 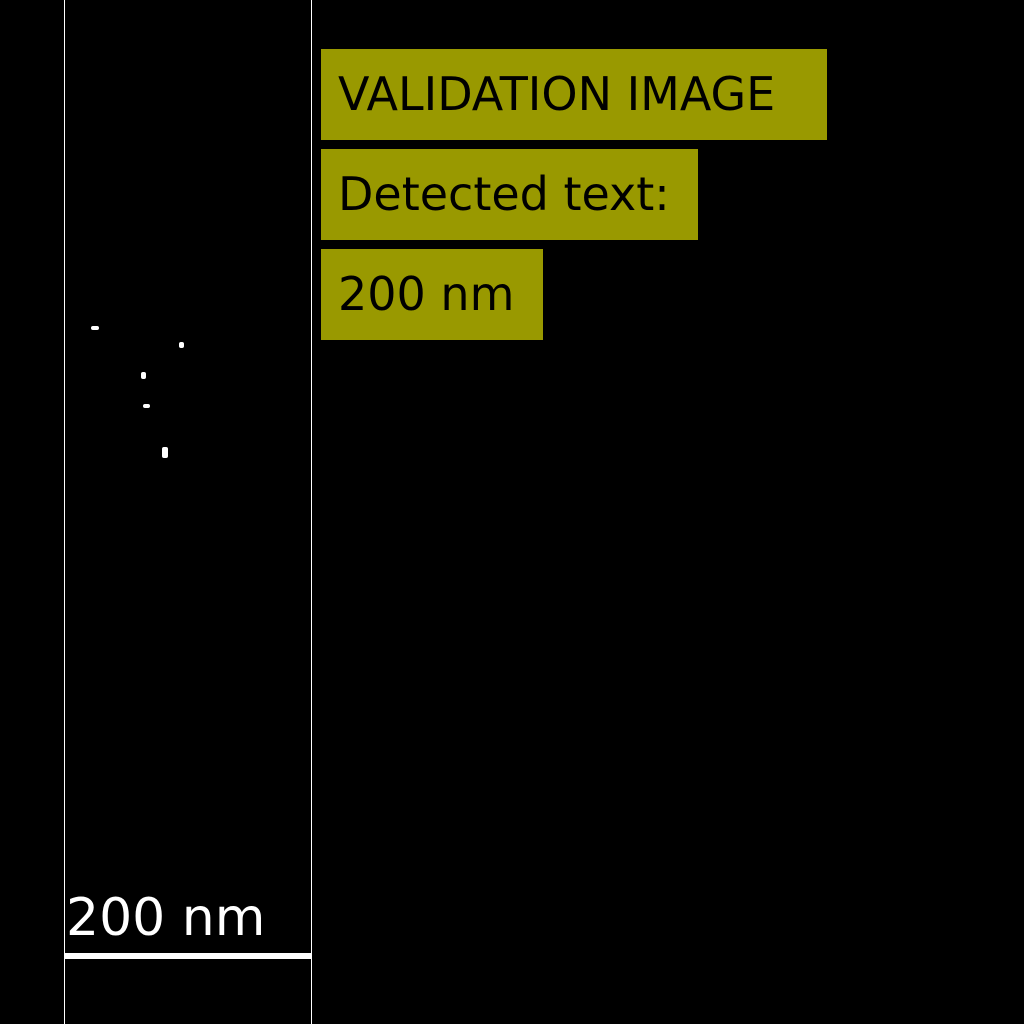 What do you see at coordinates (64, 512) in the screenshot?
I see `image-panel-left-border` at bounding box center [64, 512].